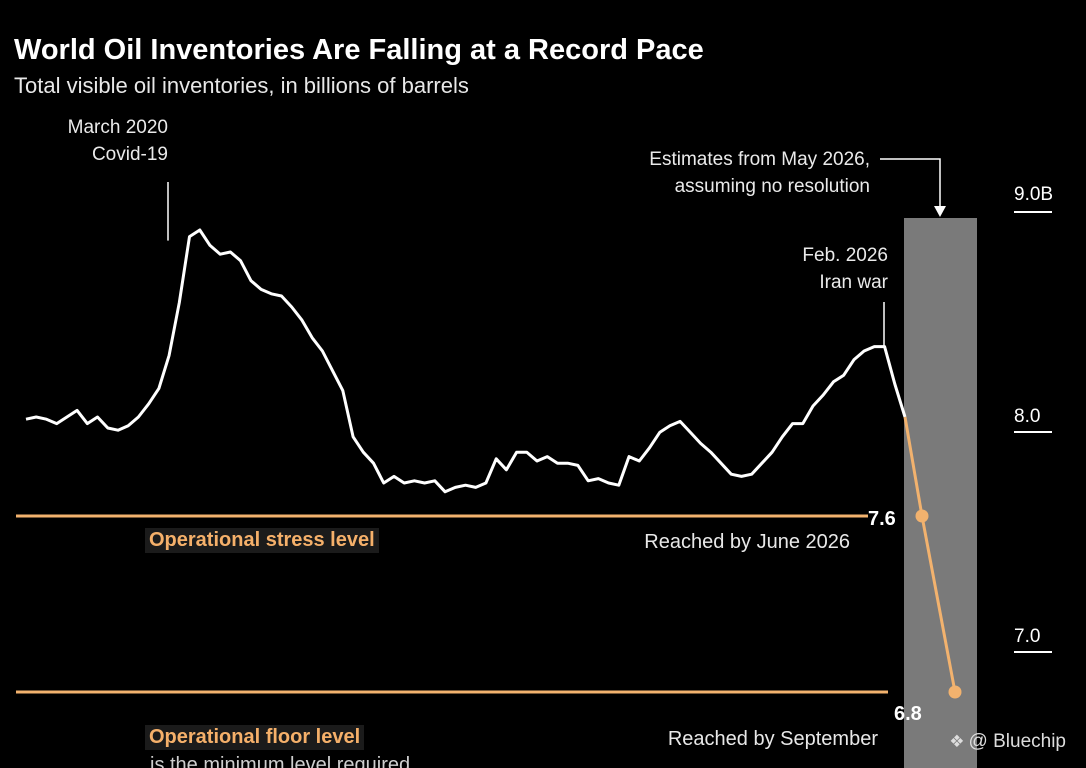  Describe the element at coordinates (772, 739) in the screenshot. I see `floor-level-note: Reached by September` at that location.